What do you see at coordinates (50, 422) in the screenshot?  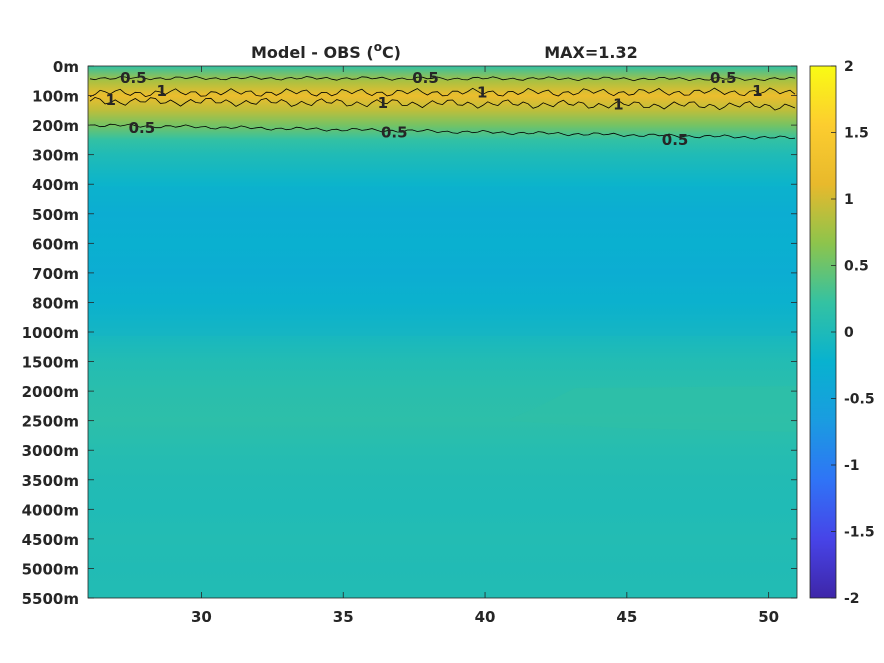 I see `y-tick-label: 2500m` at bounding box center [50, 422].